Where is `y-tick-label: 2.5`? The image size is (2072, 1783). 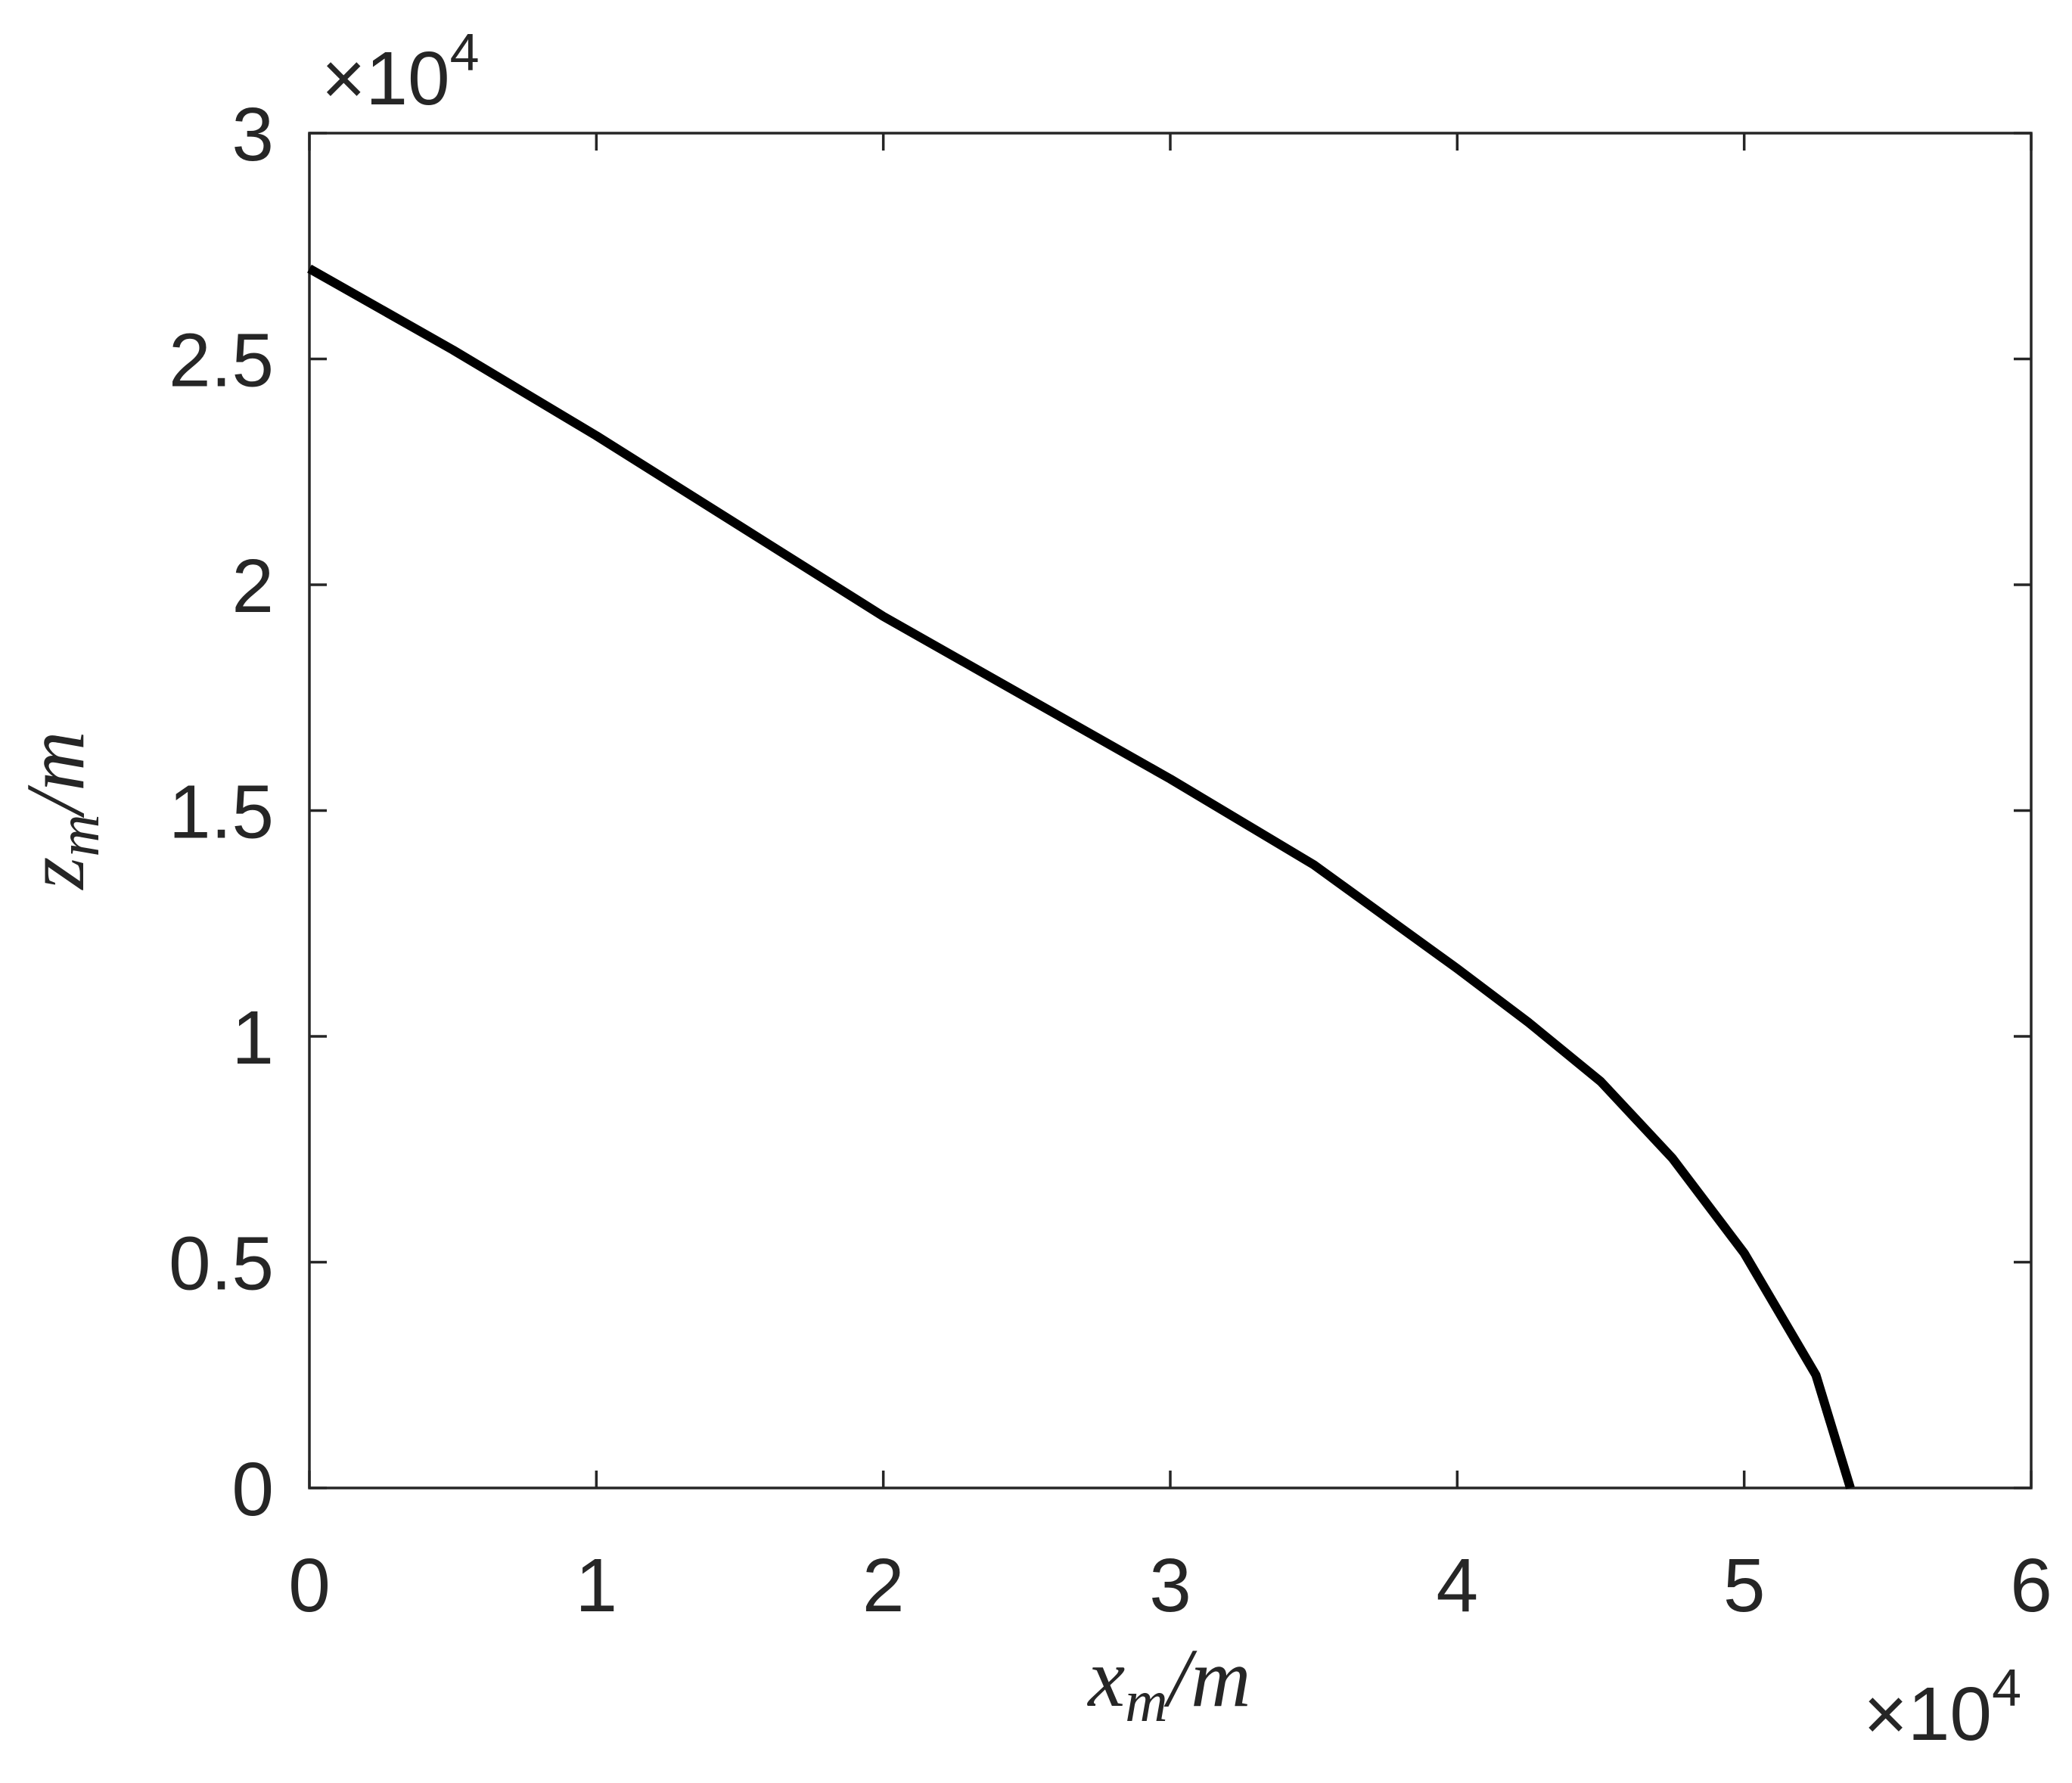 y-tick-label: 2.5 is located at coordinates (221, 360).